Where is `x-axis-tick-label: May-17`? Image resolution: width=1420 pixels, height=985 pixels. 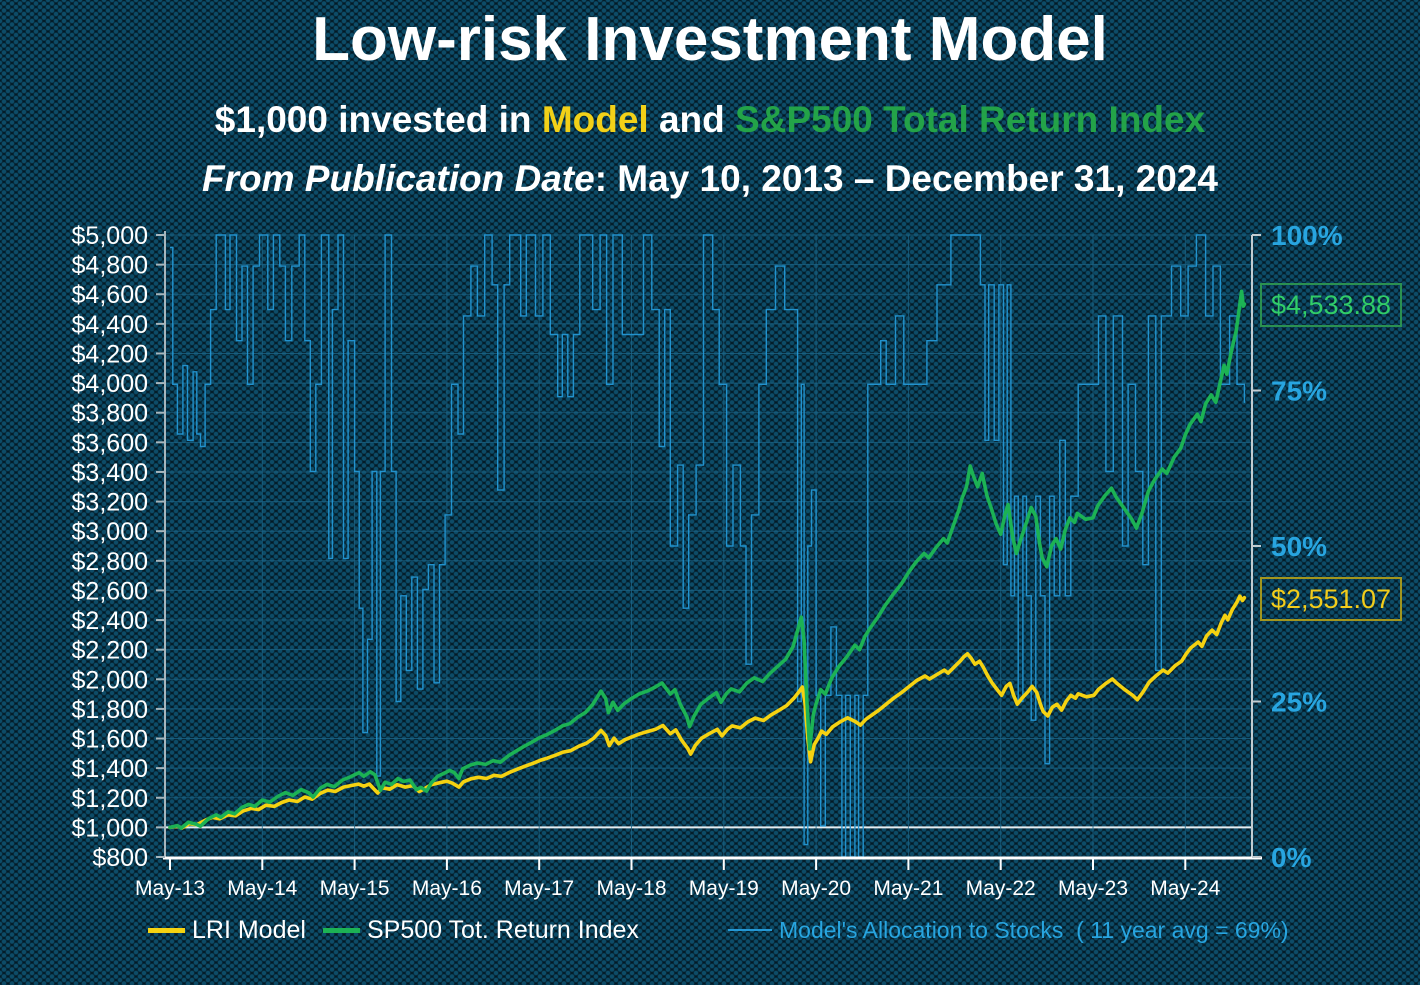
x-axis-tick-label: May-17 is located at coordinates (539, 888).